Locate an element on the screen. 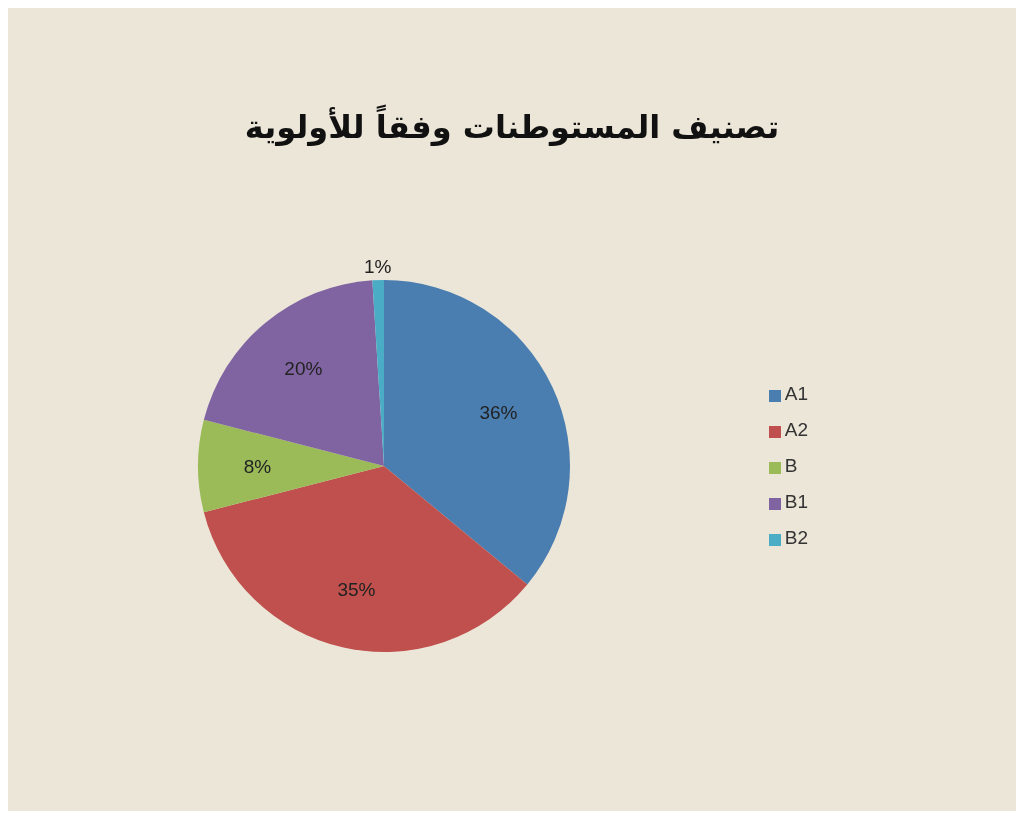 This screenshot has height=819, width=1024. data-label: 8% is located at coordinates (257, 466).